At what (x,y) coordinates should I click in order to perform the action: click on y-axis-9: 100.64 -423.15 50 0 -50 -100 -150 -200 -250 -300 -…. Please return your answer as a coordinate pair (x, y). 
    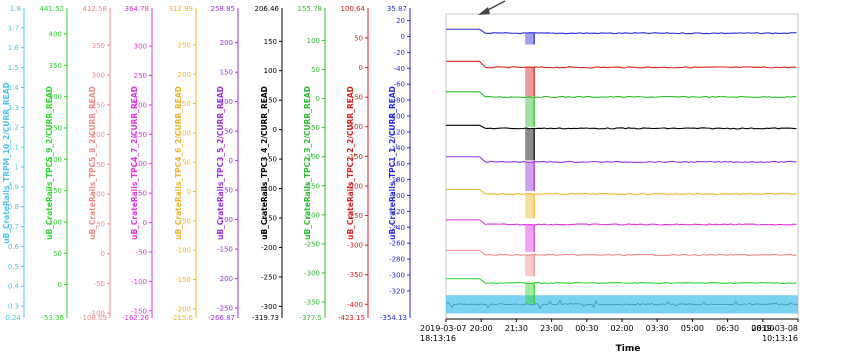
    Looking at the image, I should click on (353, 163).